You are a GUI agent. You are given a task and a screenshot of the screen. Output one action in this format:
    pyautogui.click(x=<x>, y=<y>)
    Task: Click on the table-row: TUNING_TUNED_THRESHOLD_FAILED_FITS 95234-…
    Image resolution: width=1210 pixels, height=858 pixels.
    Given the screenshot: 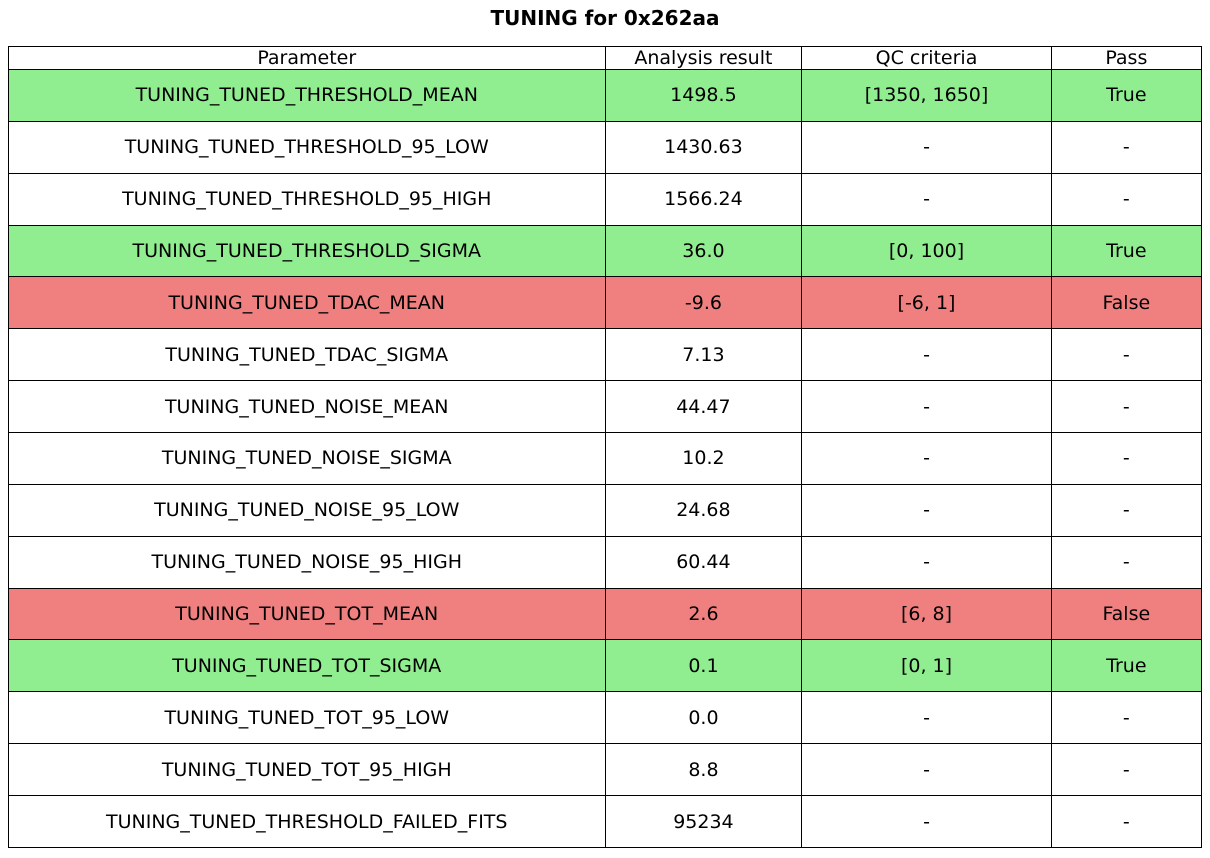 What is the action you would take?
    pyautogui.click(x=605, y=821)
    